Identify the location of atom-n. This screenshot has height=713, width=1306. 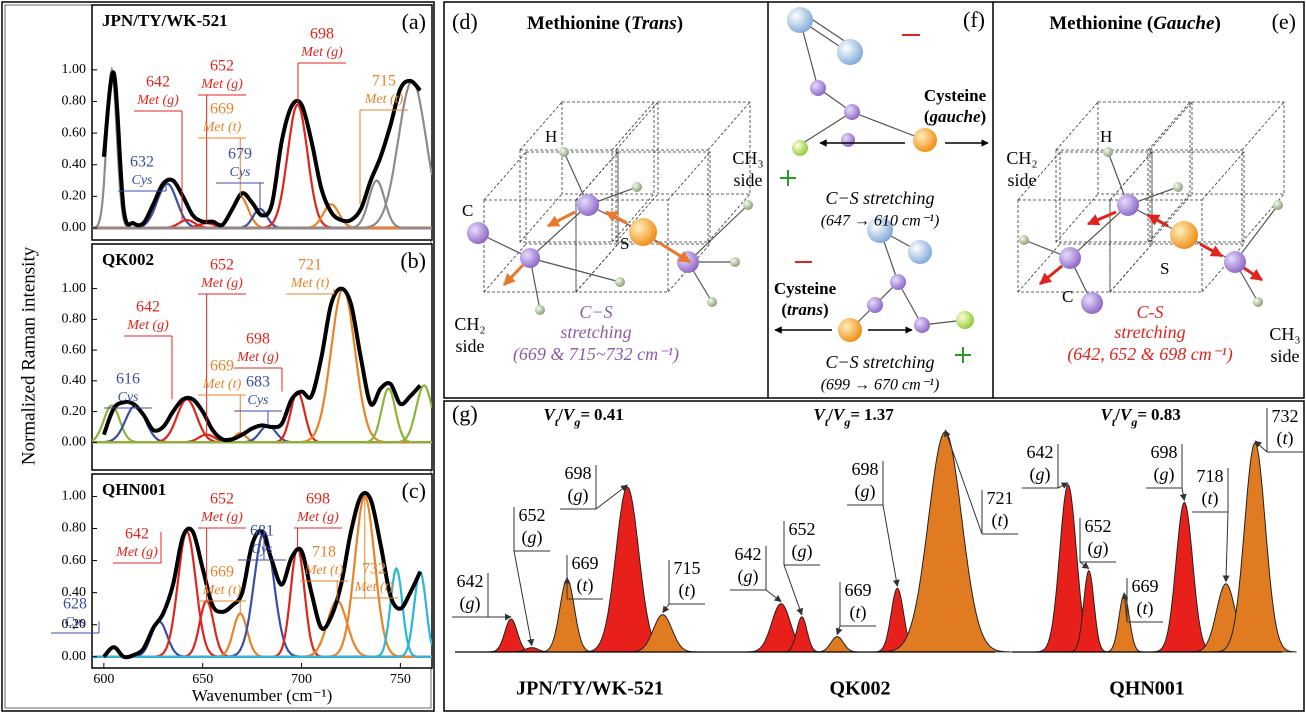
(965, 320).